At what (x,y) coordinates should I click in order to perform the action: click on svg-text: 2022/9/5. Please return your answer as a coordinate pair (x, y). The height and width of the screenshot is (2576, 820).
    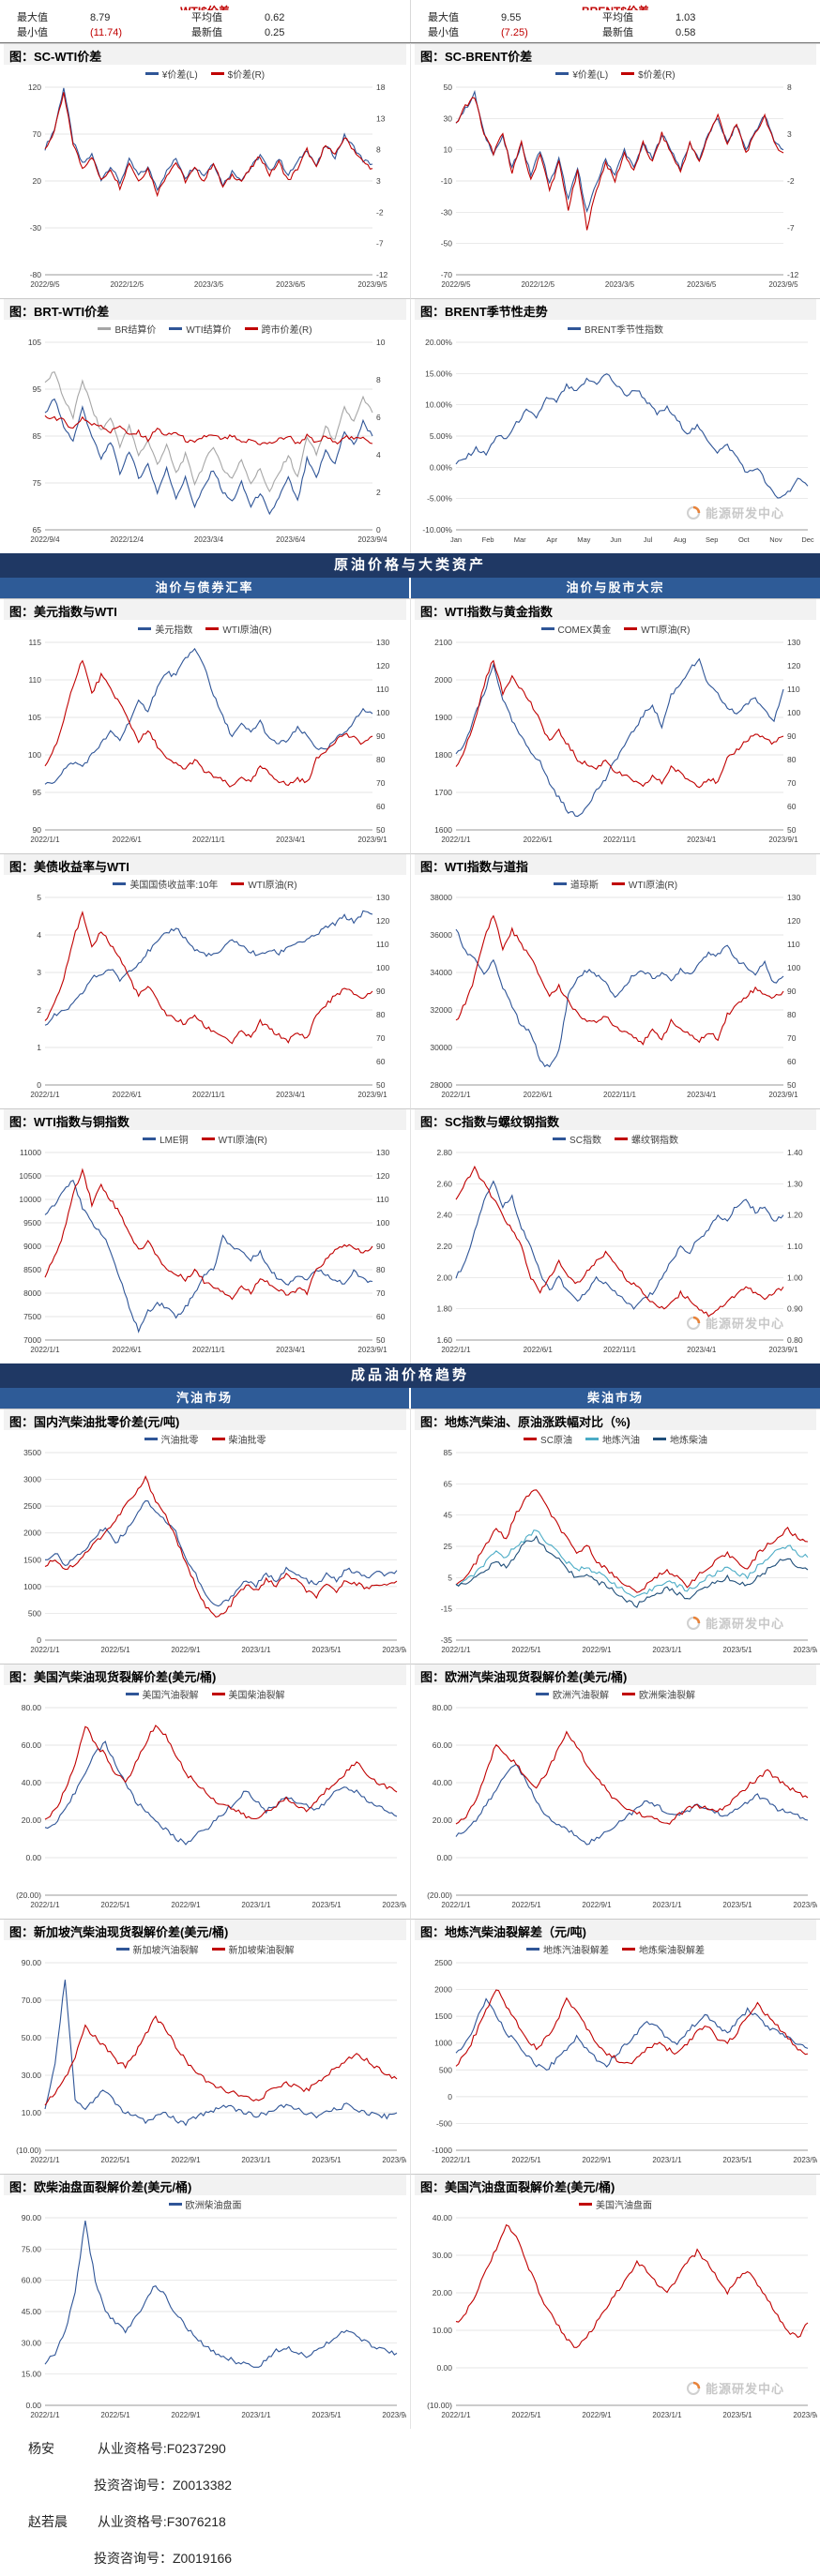
    Looking at the image, I should click on (45, 284).